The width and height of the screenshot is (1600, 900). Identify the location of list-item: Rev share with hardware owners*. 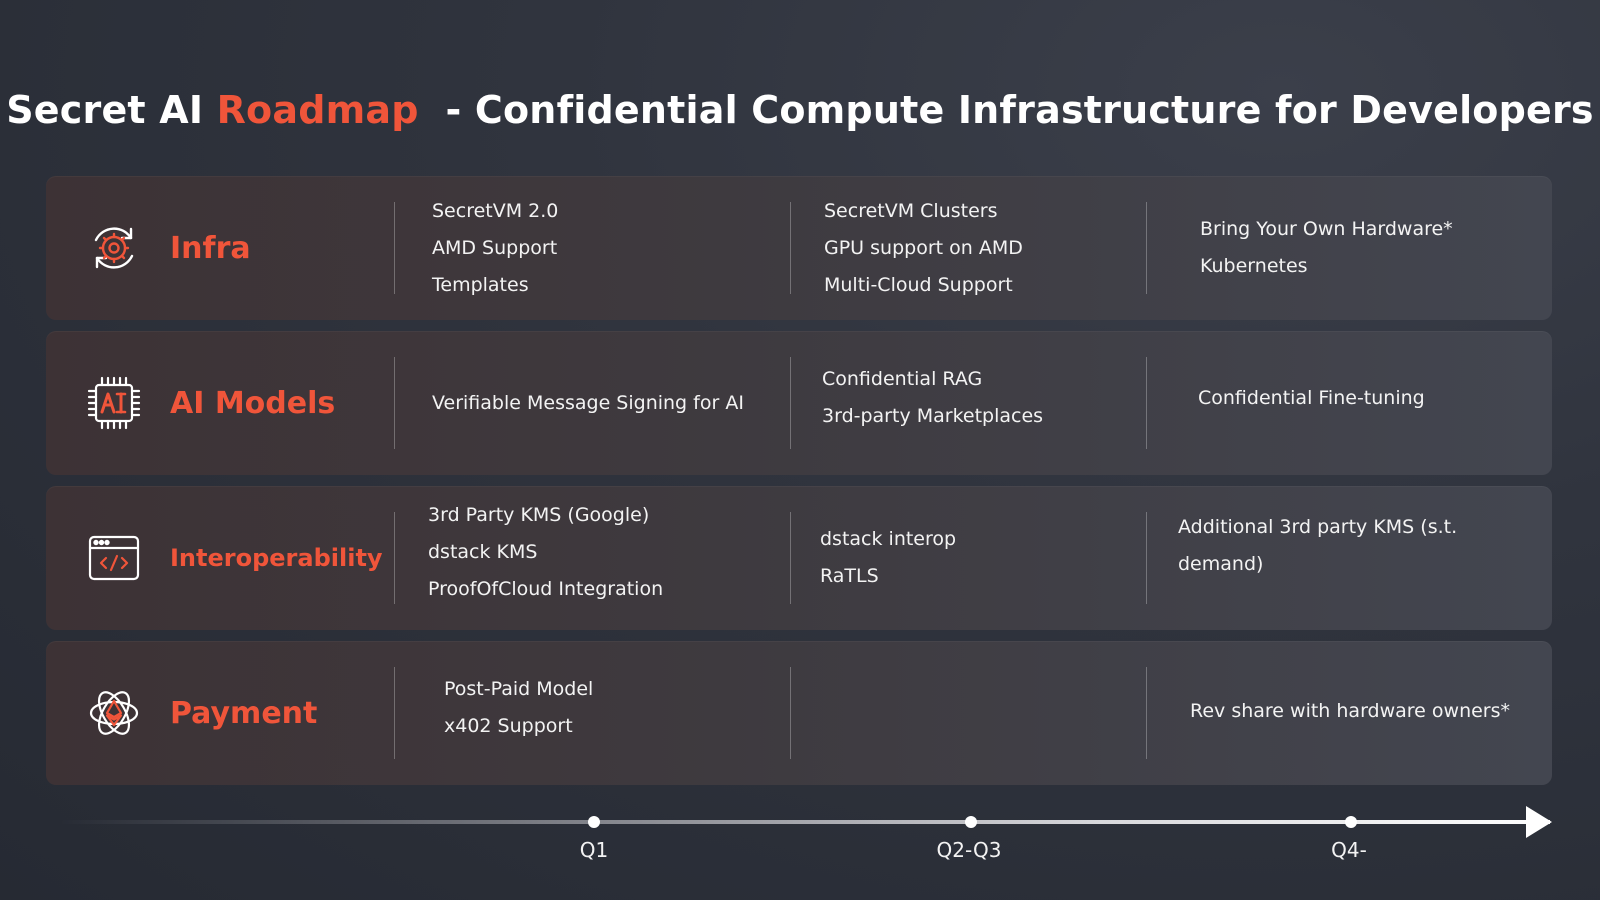
(1350, 710).